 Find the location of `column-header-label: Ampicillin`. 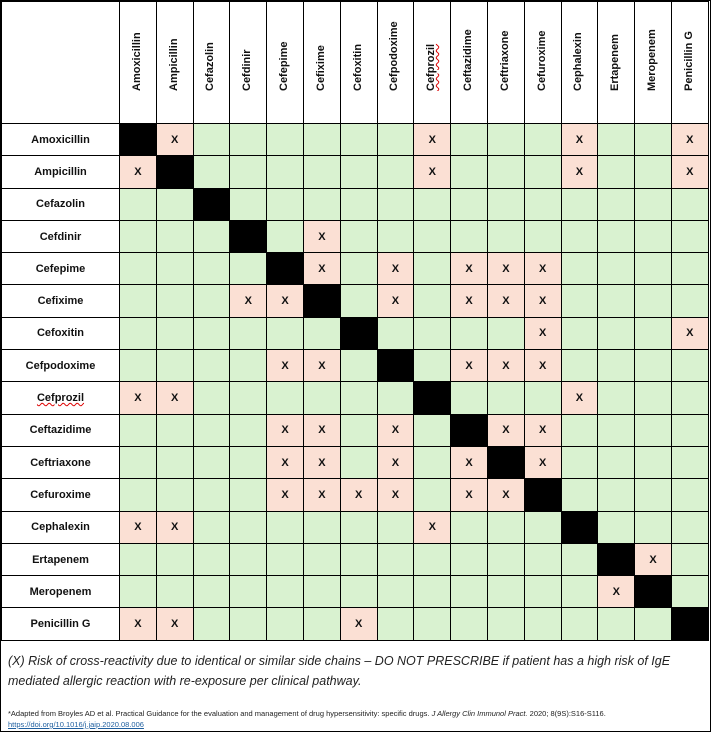

column-header-label: Ampicillin is located at coordinates (173, 64).